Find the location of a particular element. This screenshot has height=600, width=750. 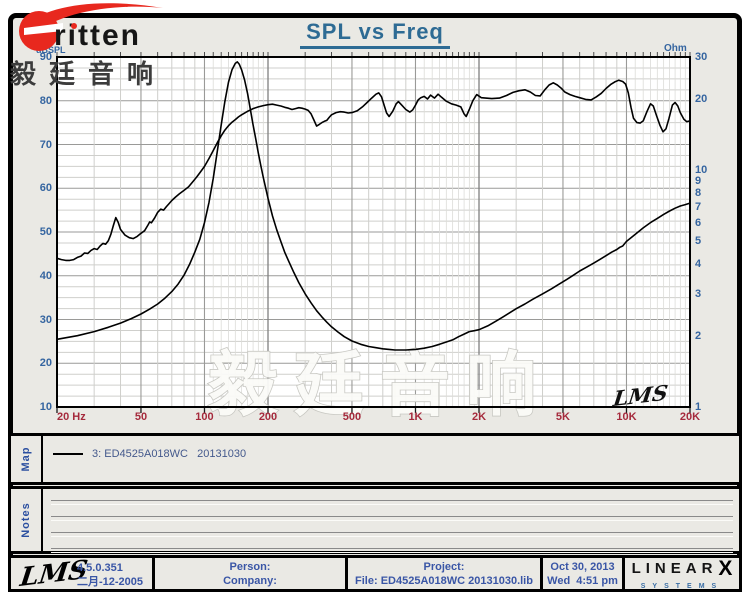

logo-swoosh-icon is located at coordinates (93, 19).